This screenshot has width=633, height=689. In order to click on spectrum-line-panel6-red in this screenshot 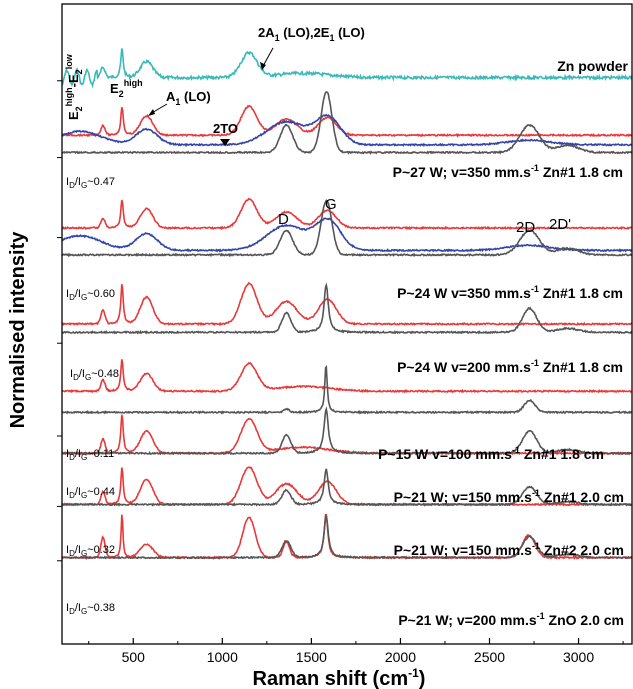, I will do `click(347, 486)`.